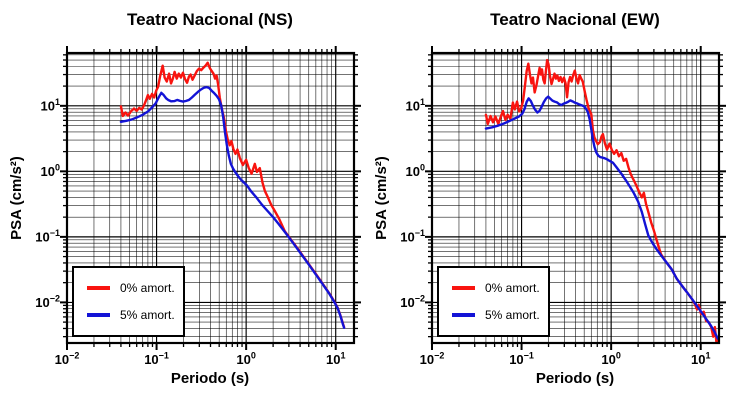 This screenshot has width=730, height=400. What do you see at coordinates (16, 198) in the screenshot?
I see `y-axis-label-ns: PSA (cm/s²)` at bounding box center [16, 198].